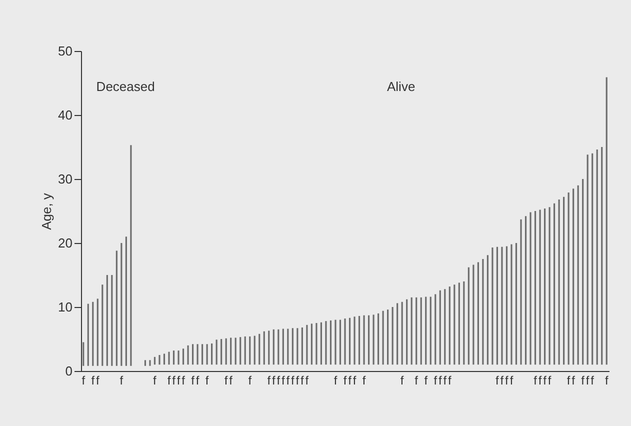  I want to click on annotation: Deceased, so click(125, 86).